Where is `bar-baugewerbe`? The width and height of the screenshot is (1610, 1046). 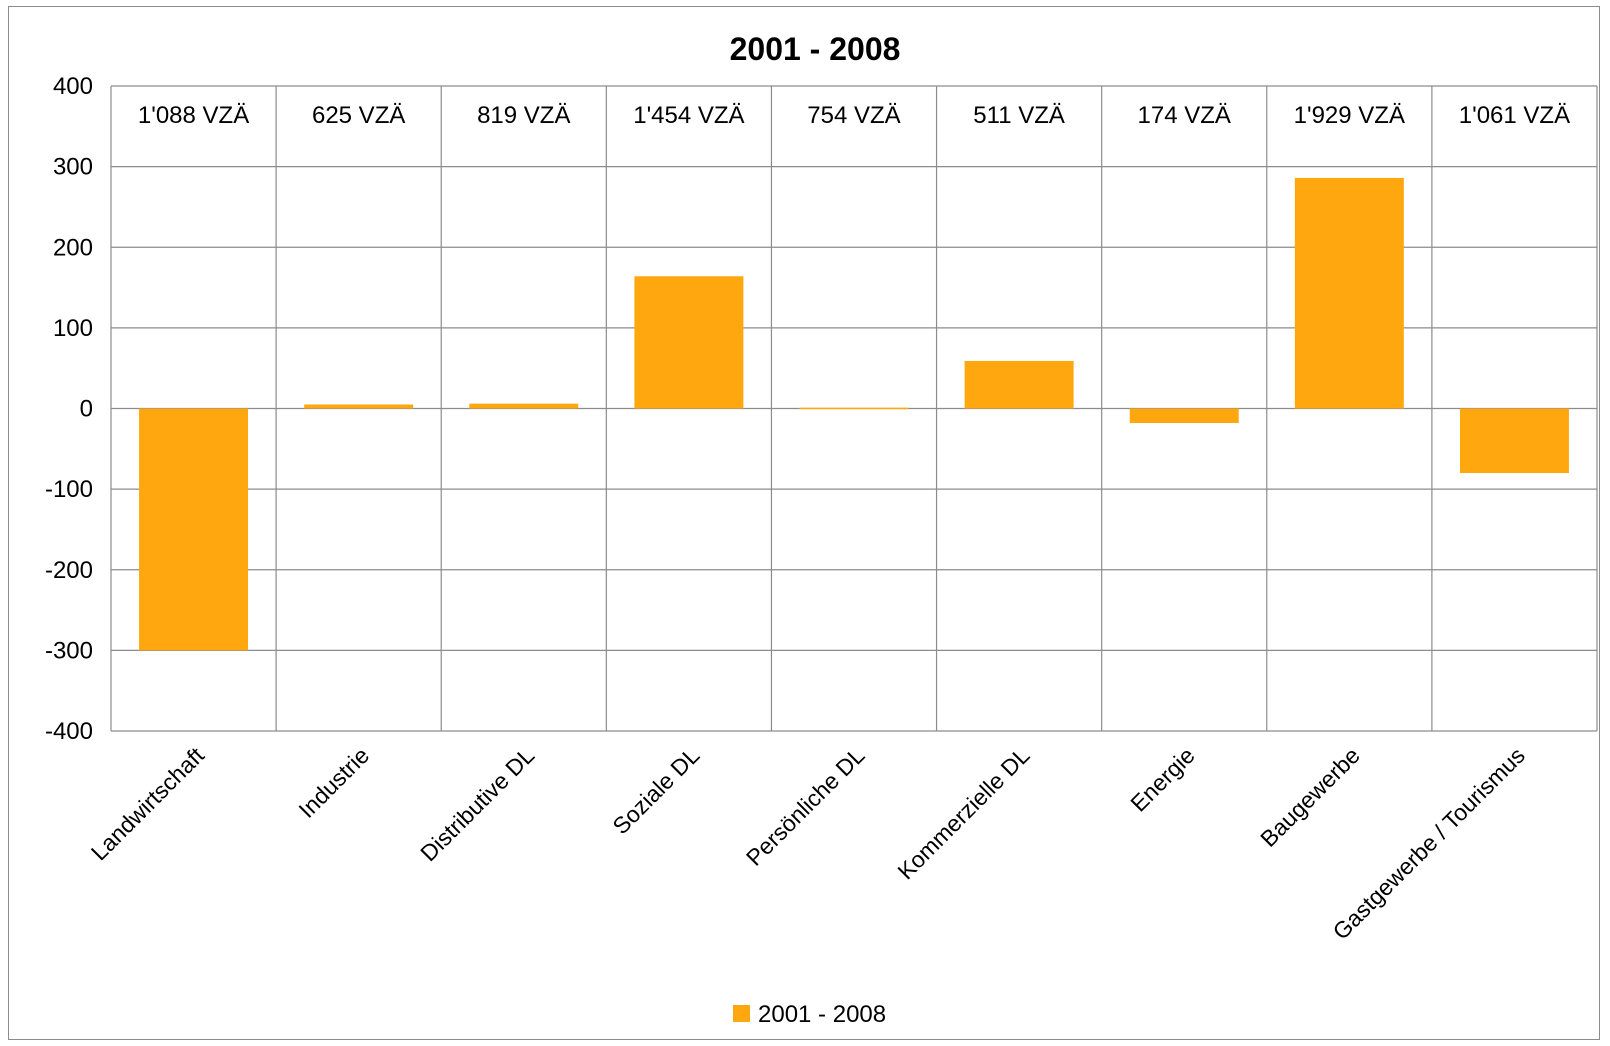
bar-baugewerbe is located at coordinates (1349, 293).